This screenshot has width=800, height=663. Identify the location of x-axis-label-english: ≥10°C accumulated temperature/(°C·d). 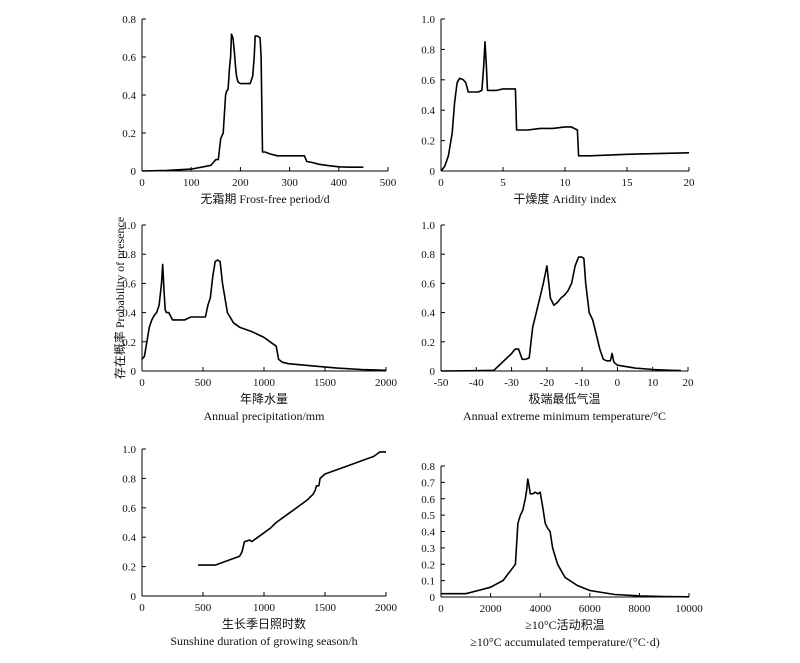
(564, 642).